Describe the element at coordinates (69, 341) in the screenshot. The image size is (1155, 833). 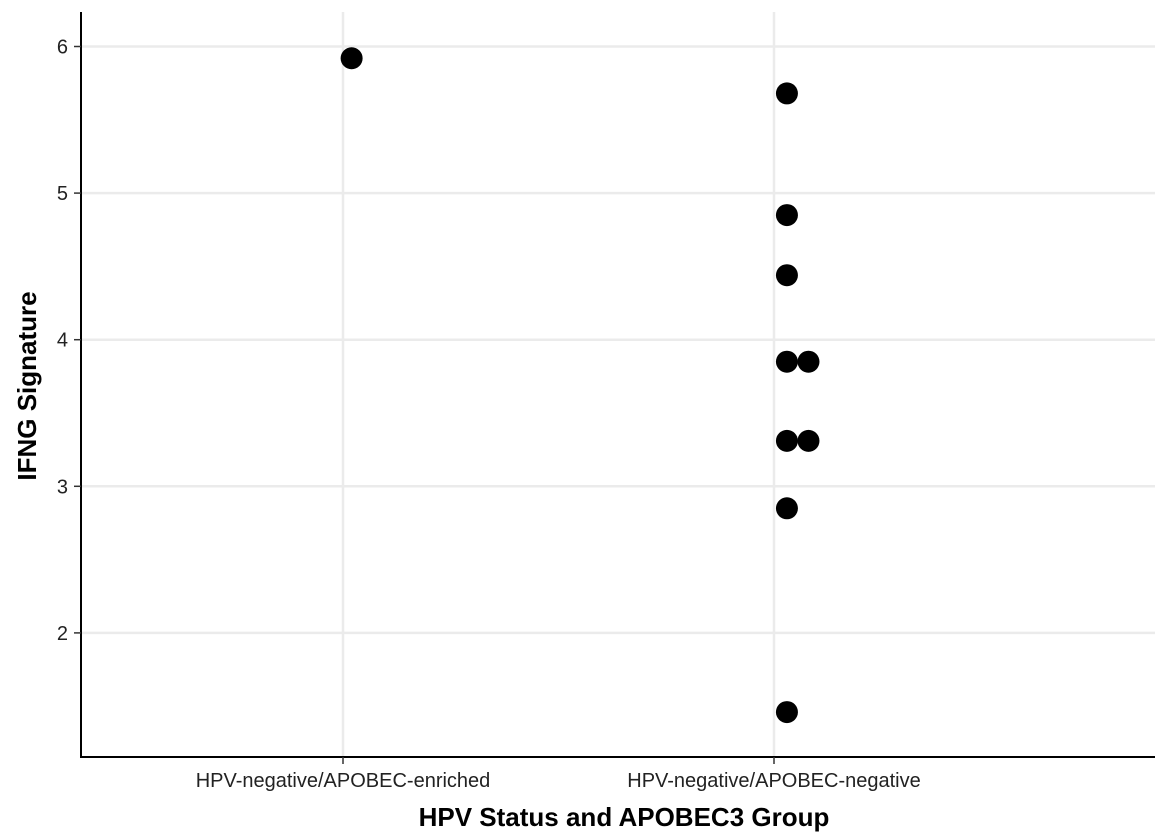
I see `y-ticks: 2 3 4 5 6` at that location.